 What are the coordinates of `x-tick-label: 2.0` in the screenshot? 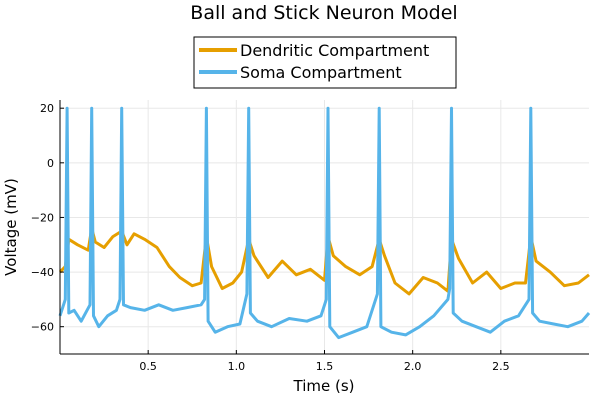 It's located at (413, 366).